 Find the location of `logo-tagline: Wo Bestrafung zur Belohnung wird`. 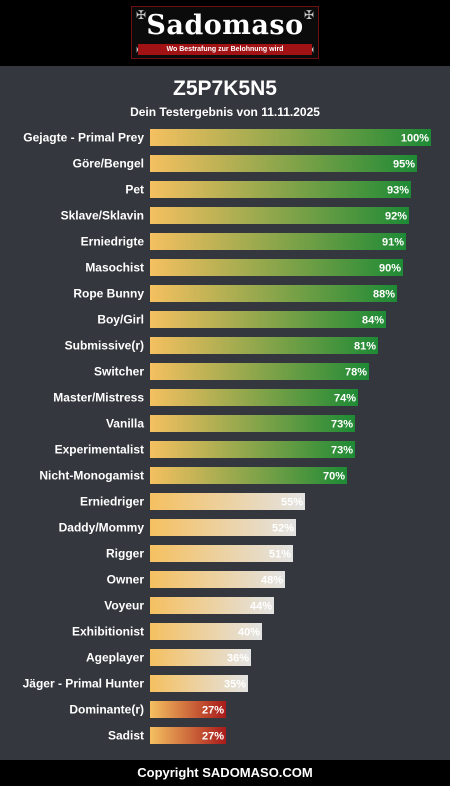

logo-tagline: Wo Bestrafung zur Belohnung wird is located at coordinates (225, 49).